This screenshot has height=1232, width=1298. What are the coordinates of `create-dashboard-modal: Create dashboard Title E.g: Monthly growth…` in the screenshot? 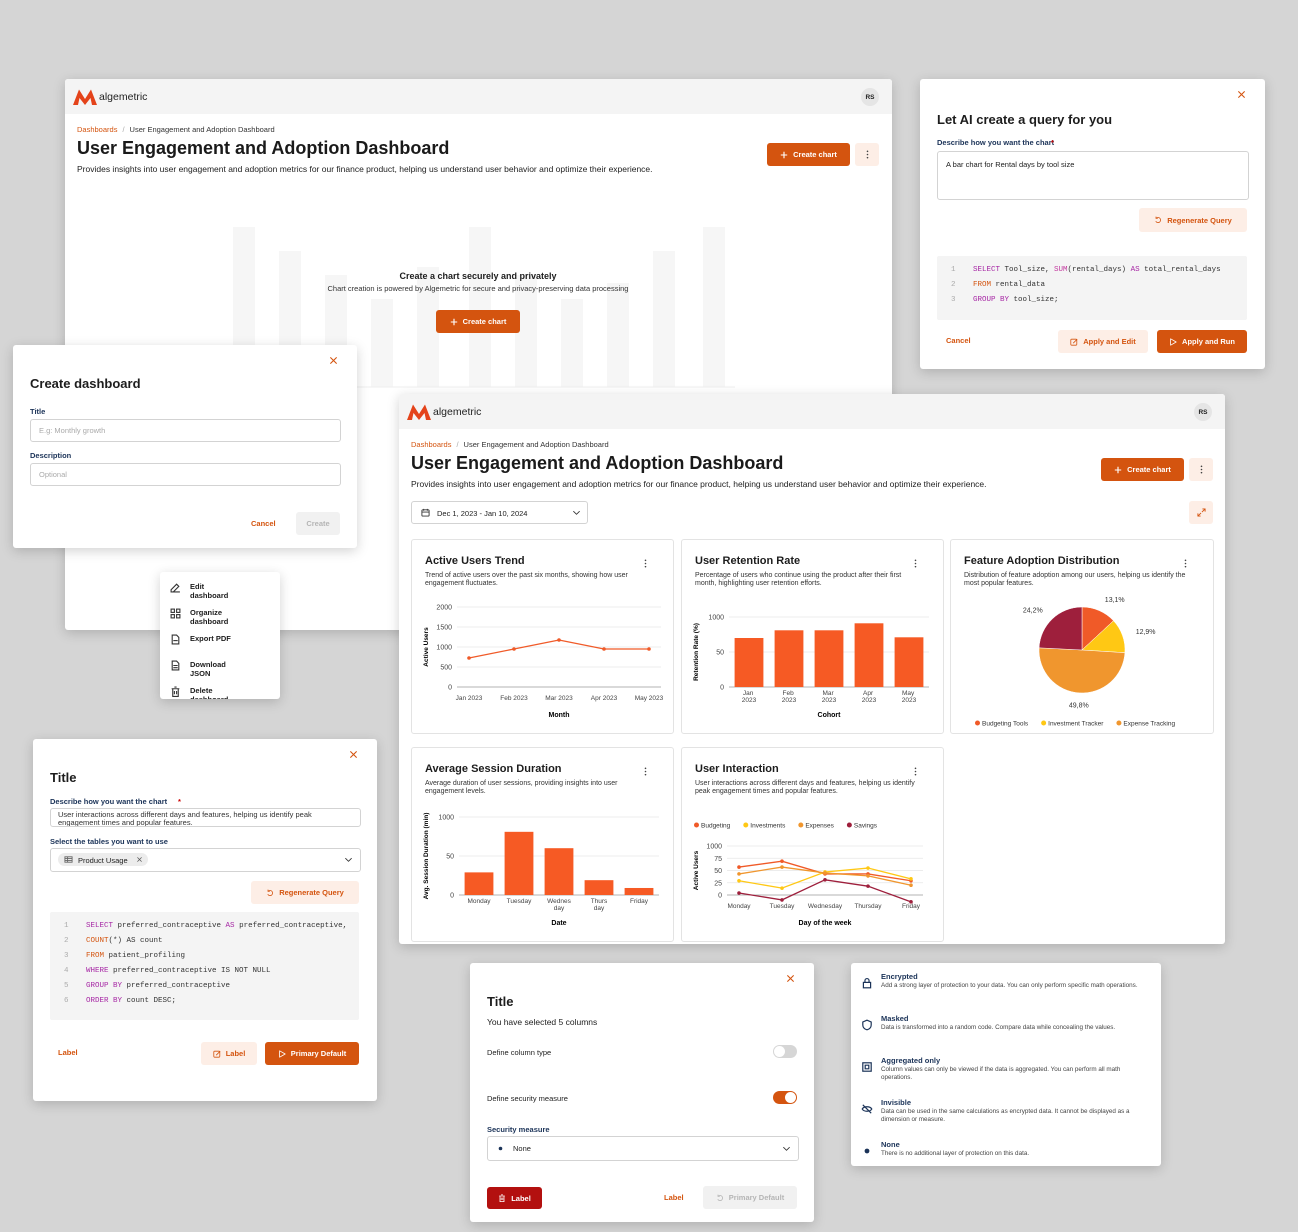 It's located at (185, 446).